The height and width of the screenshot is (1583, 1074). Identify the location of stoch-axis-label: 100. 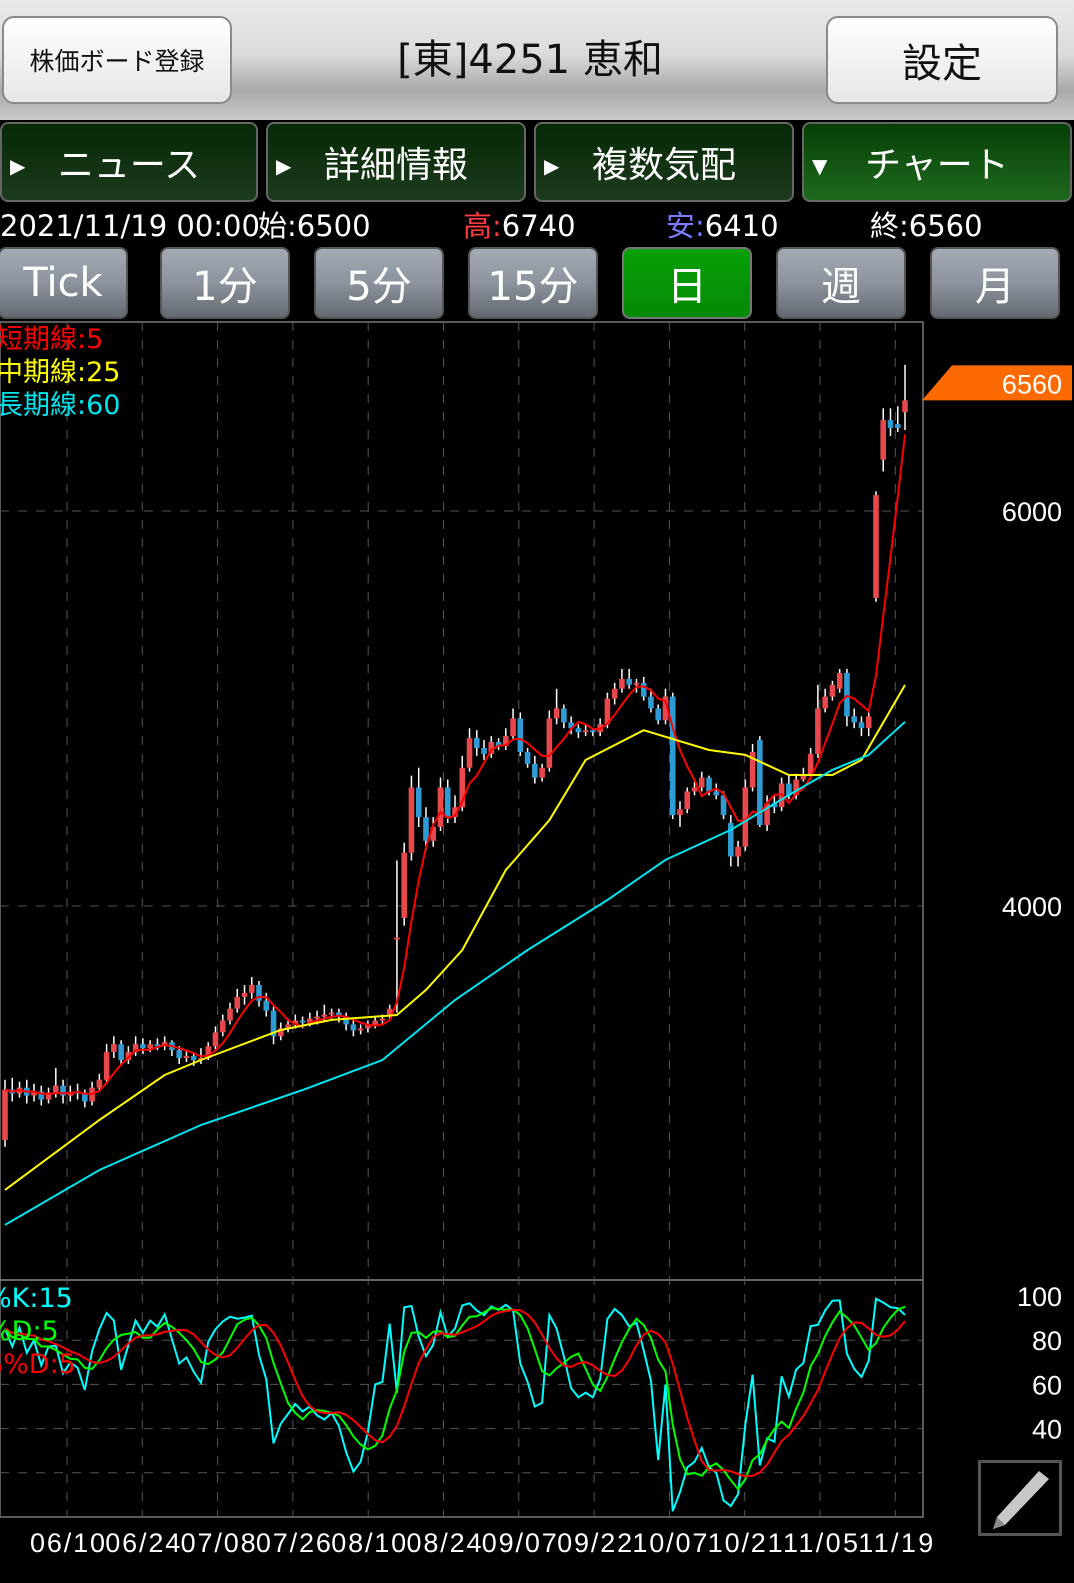
(1039, 1297).